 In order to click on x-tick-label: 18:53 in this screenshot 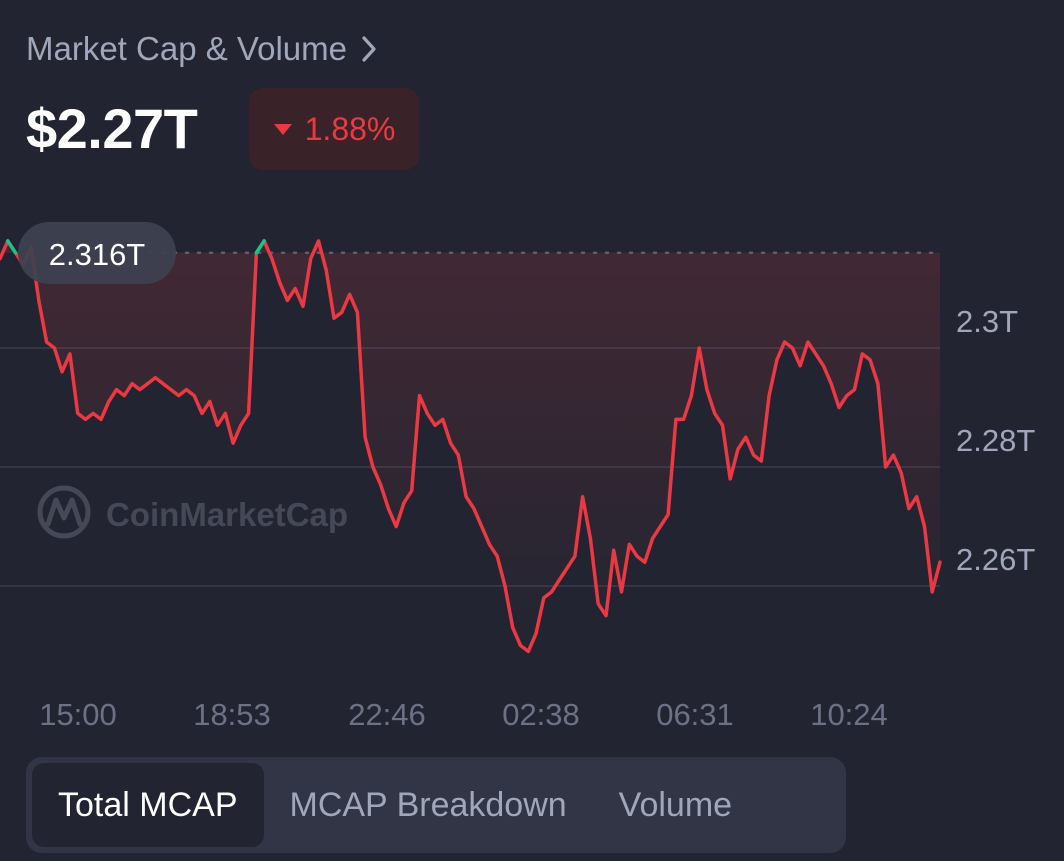, I will do `click(232, 714)`.